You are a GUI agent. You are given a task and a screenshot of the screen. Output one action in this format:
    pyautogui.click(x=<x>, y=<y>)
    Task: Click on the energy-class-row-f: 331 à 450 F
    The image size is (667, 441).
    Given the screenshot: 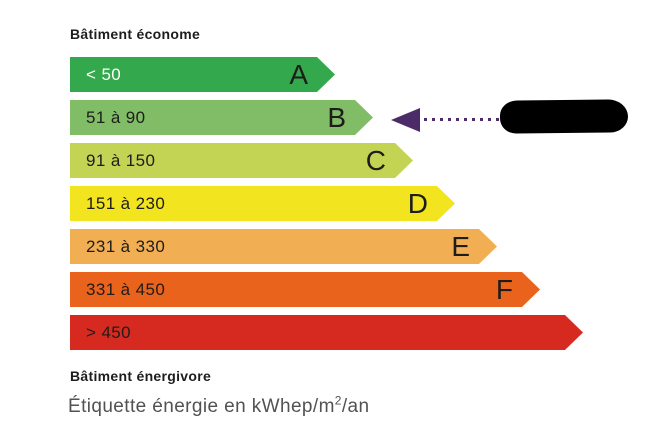 What is the action you would take?
    pyautogui.click(x=326, y=289)
    